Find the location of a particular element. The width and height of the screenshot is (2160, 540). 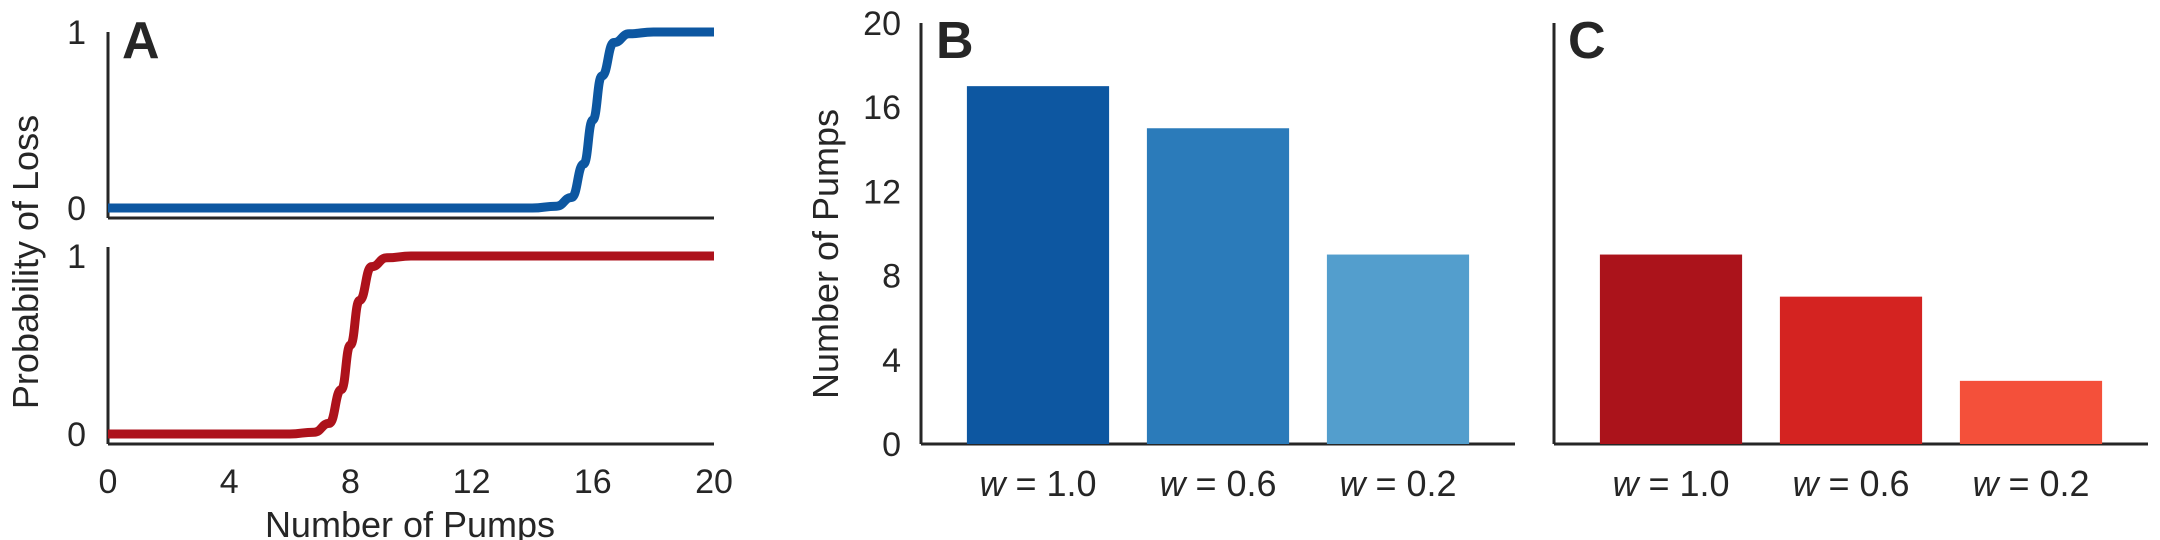

panel-a-x-axis-label: Number of Pumps is located at coordinates (410, 522).